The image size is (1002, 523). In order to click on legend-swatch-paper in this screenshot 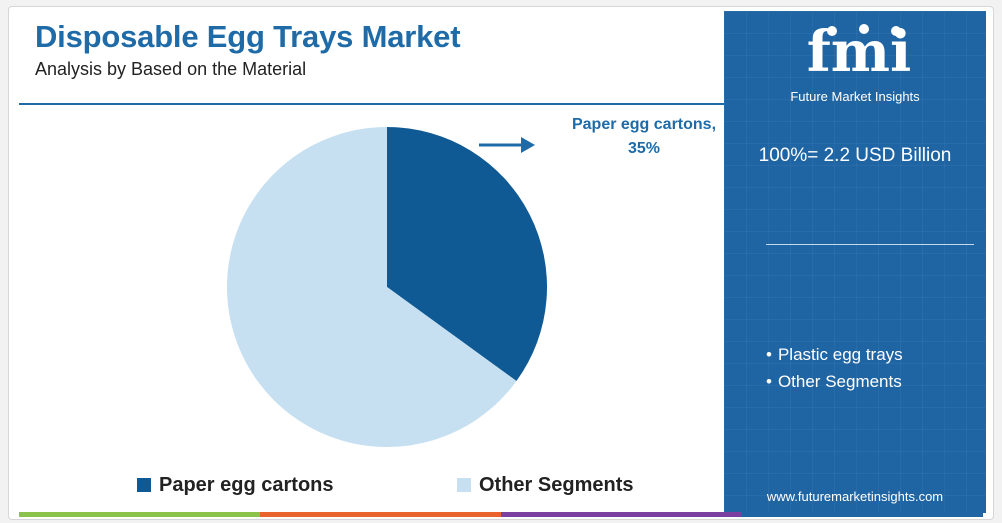, I will do `click(144, 485)`.